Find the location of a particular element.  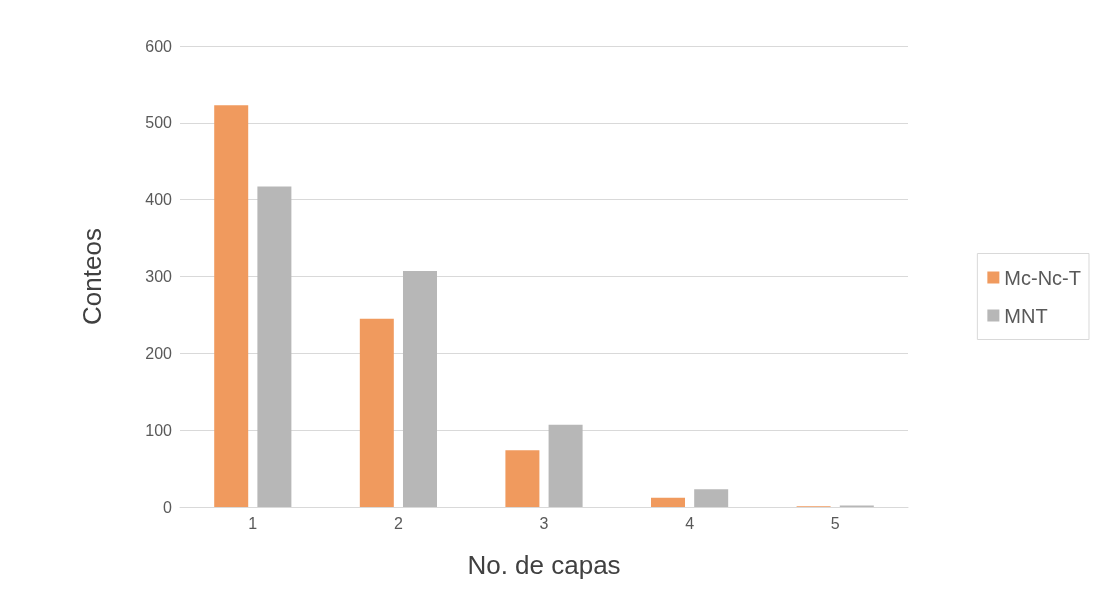

x-tick-label: 1 is located at coordinates (253, 523).